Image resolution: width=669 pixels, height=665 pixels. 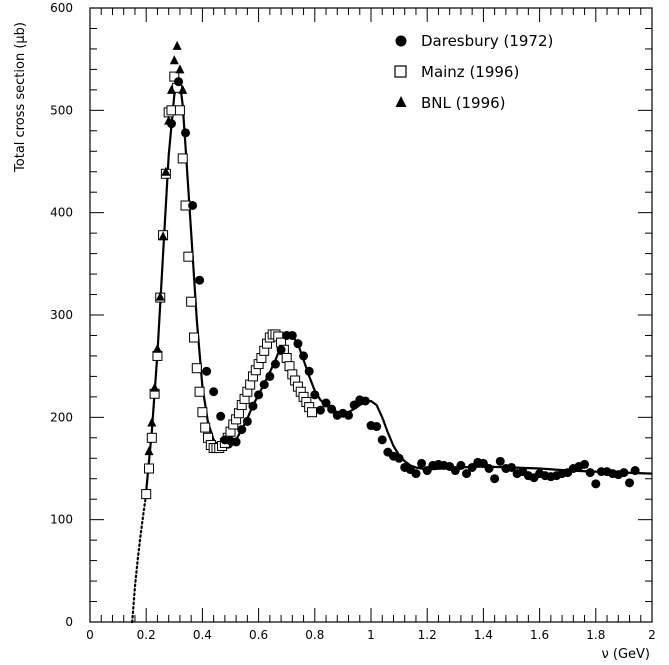 I want to click on x-tick-label: 0.8, so click(x=314, y=635).